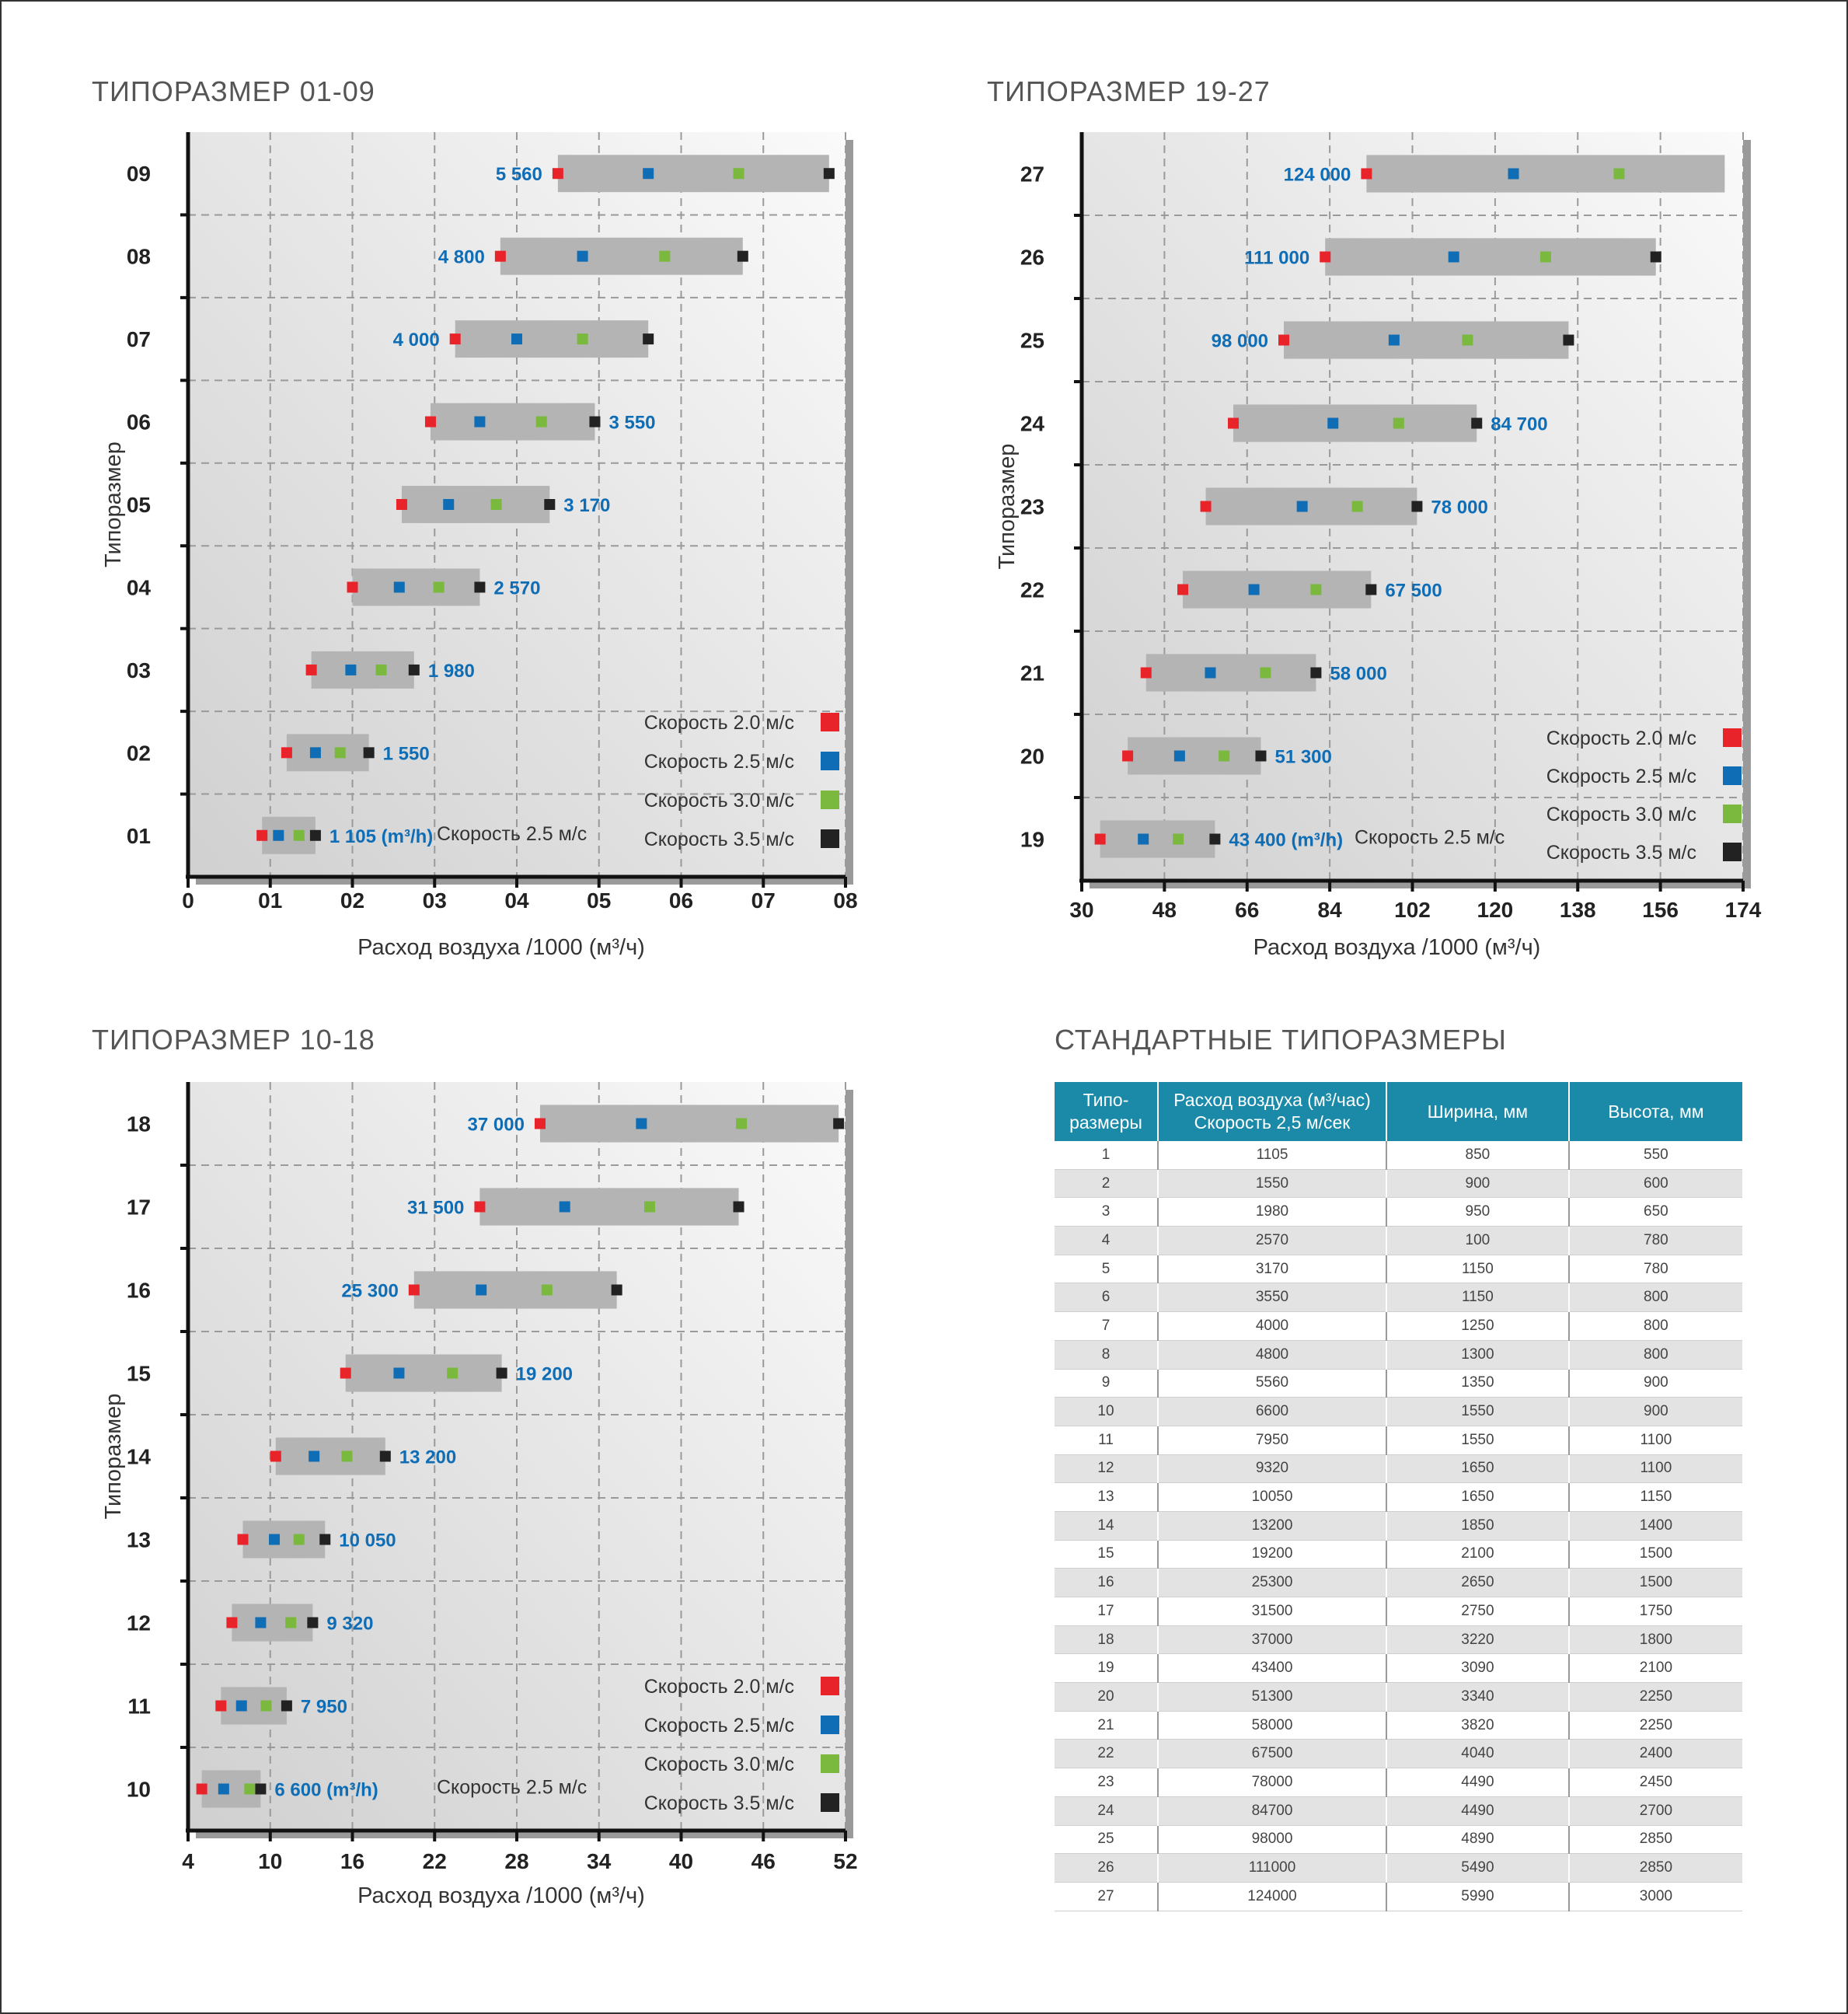  What do you see at coordinates (1286, 840) in the screenshot?
I see `value-label: 43 400 (m³/h)` at bounding box center [1286, 840].